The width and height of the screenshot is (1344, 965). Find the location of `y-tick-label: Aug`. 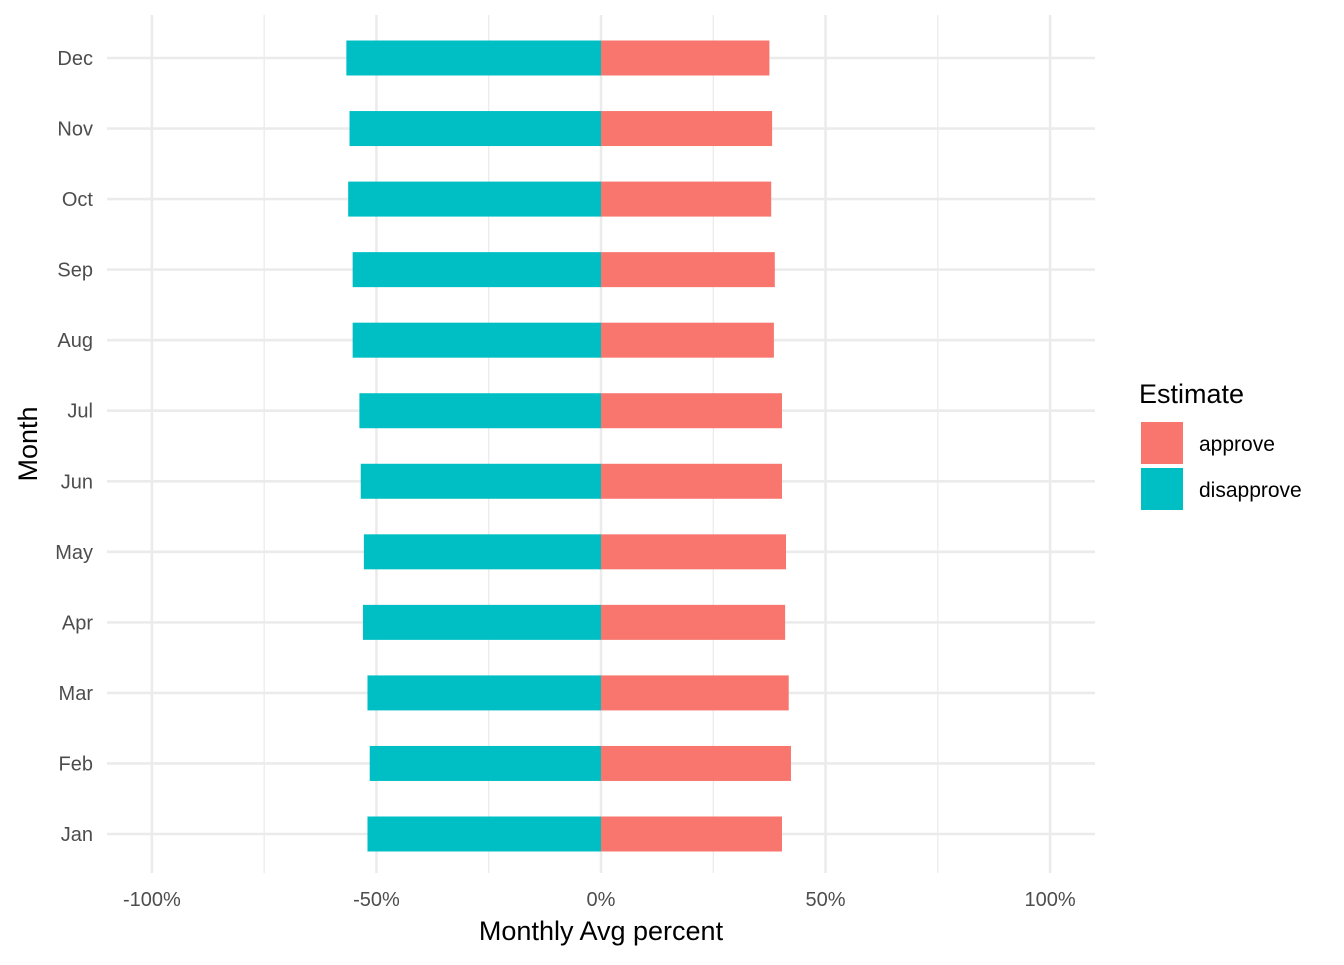

y-tick-label: Aug is located at coordinates (75, 341).